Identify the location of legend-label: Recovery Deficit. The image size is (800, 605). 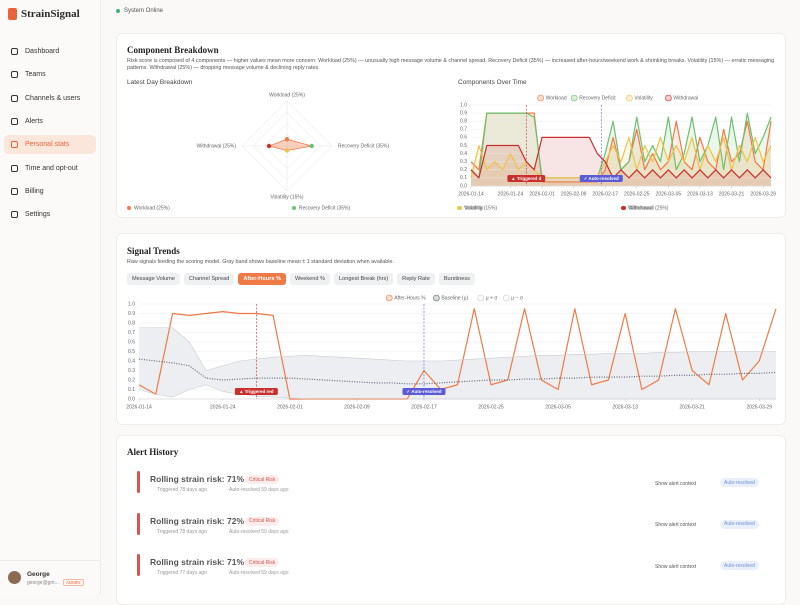
(597, 98).